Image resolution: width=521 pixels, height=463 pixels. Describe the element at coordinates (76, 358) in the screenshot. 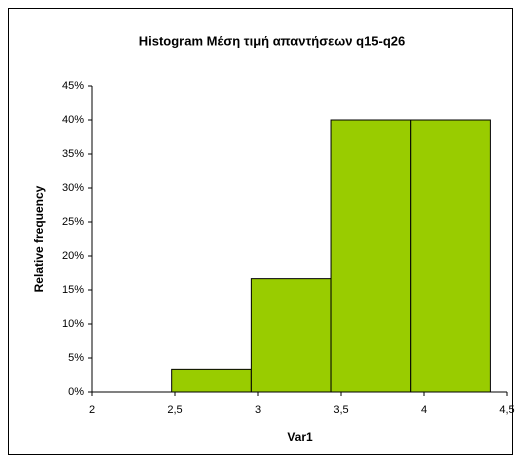

I see `y-tick-label: 5%` at that location.